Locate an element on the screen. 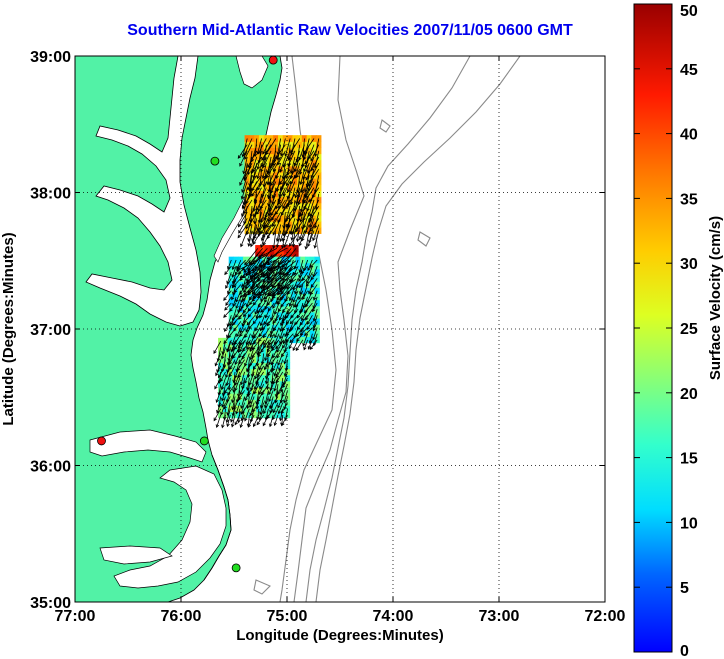 This screenshot has height=659, width=724. y-tick-label: 36:00 is located at coordinates (50, 467).